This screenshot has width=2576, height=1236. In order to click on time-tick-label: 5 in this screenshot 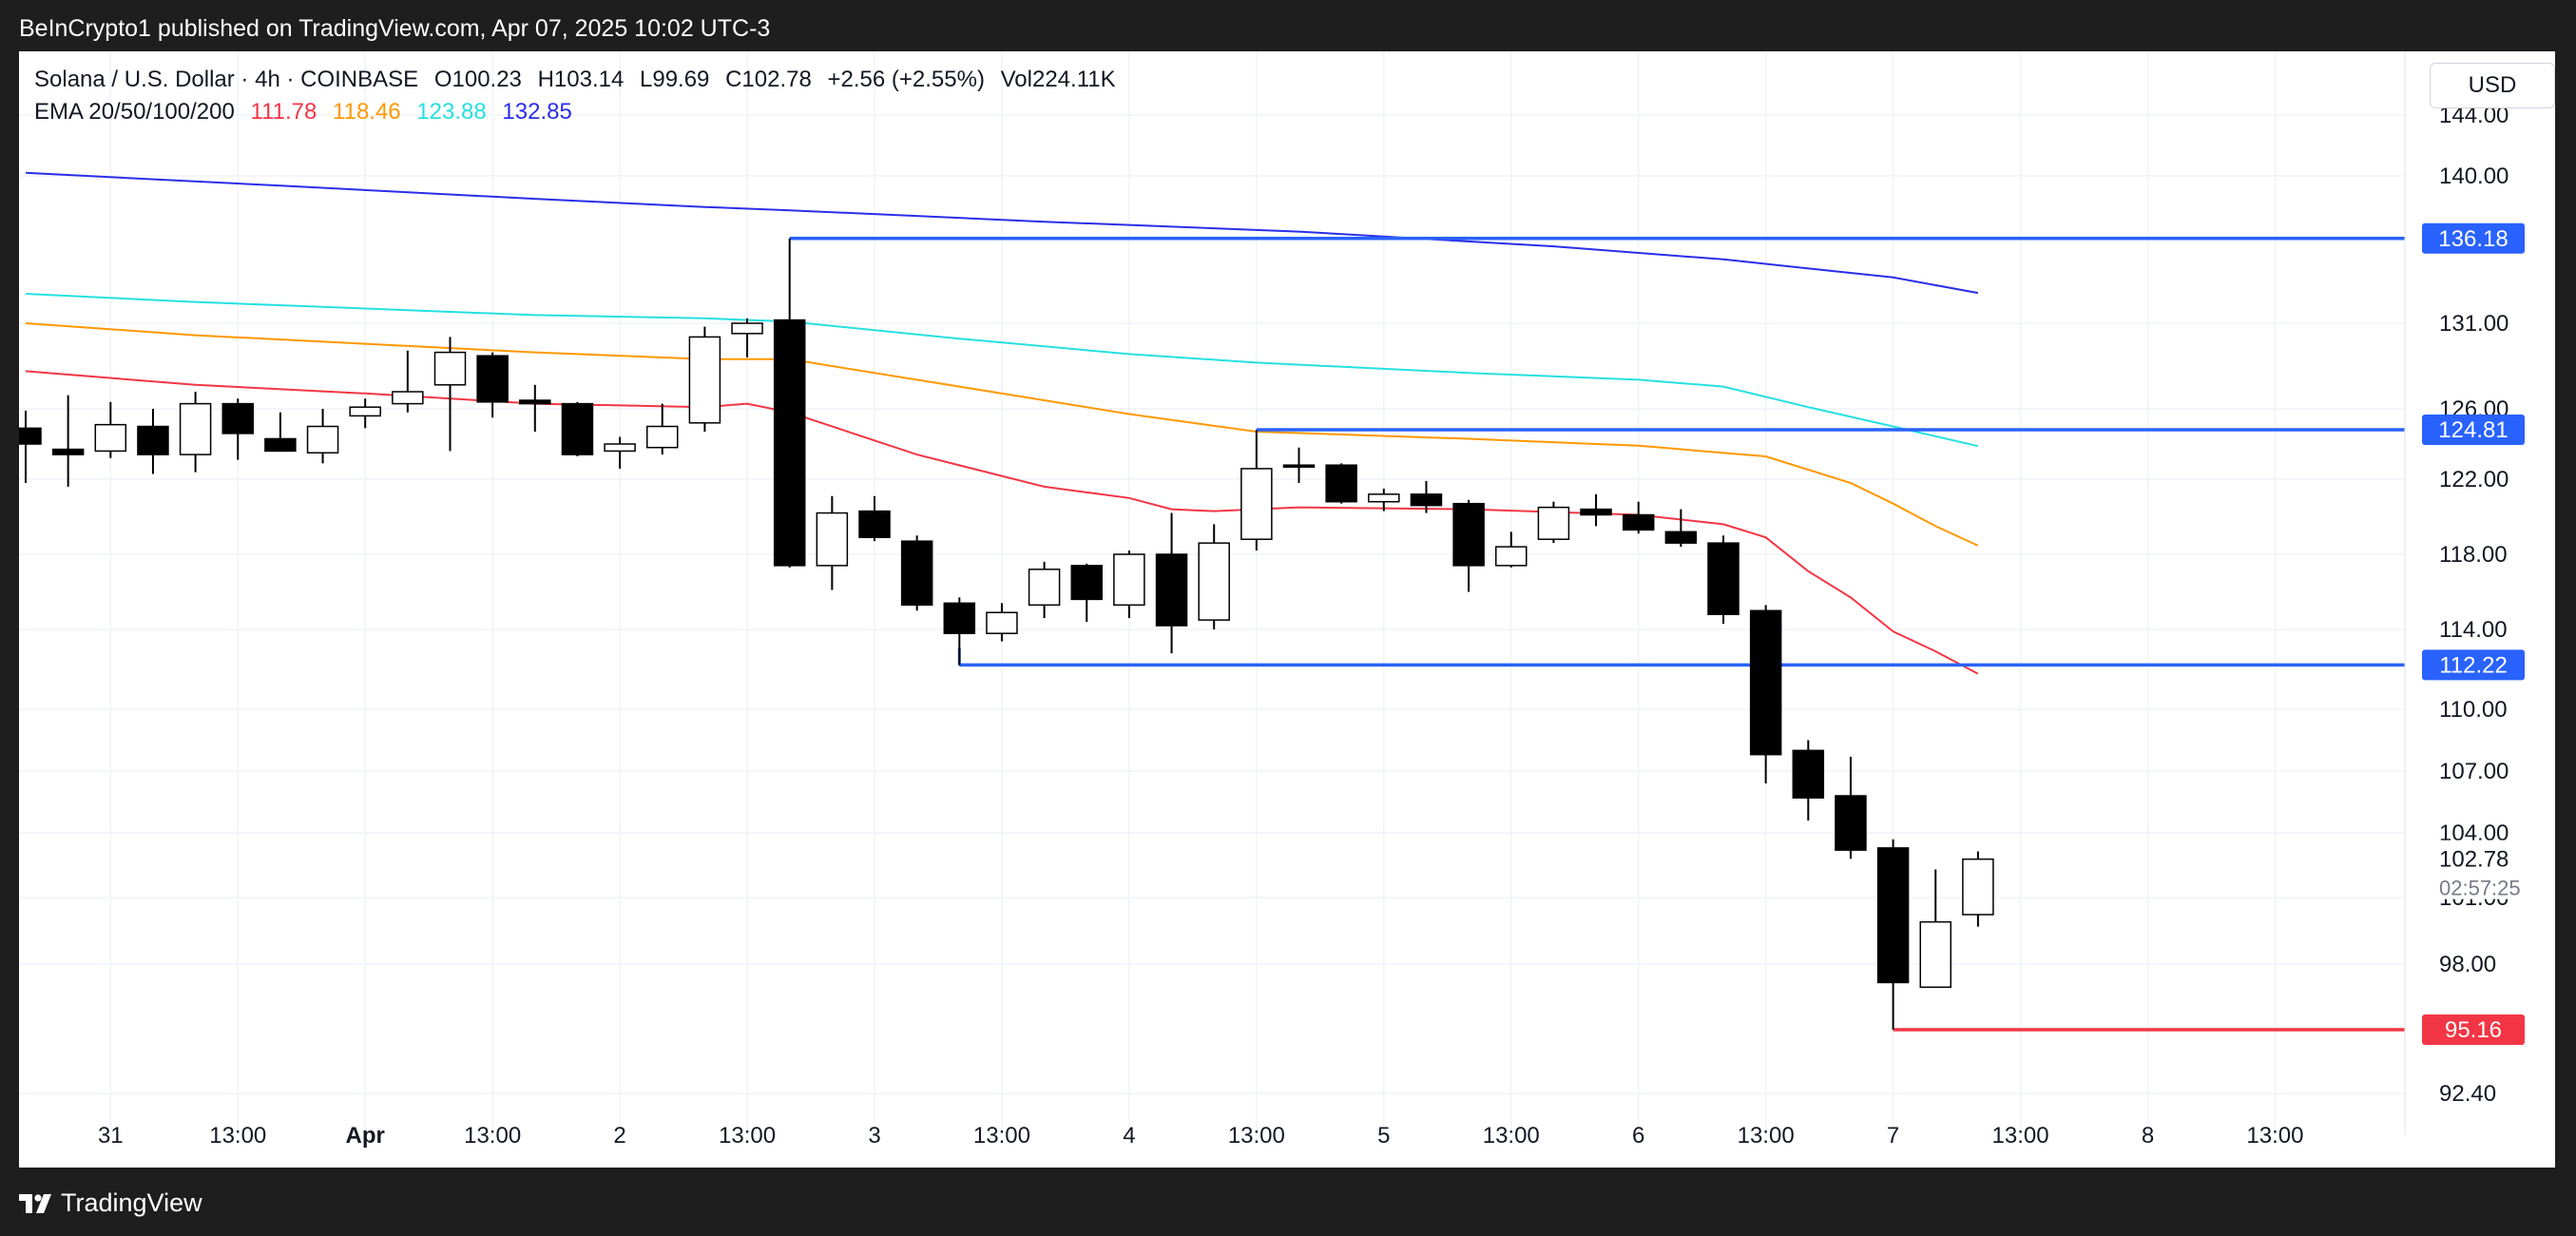, I will do `click(1383, 1136)`.